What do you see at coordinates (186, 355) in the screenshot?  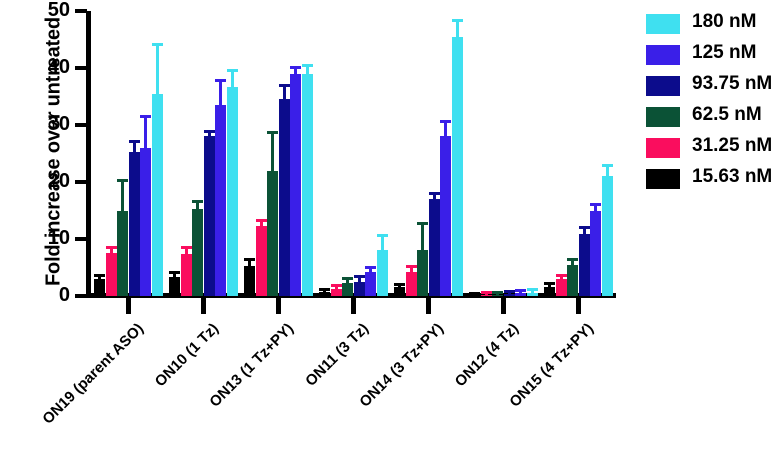 I see `x-axis-category-label: ON10 (1 Tz)` at bounding box center [186, 355].